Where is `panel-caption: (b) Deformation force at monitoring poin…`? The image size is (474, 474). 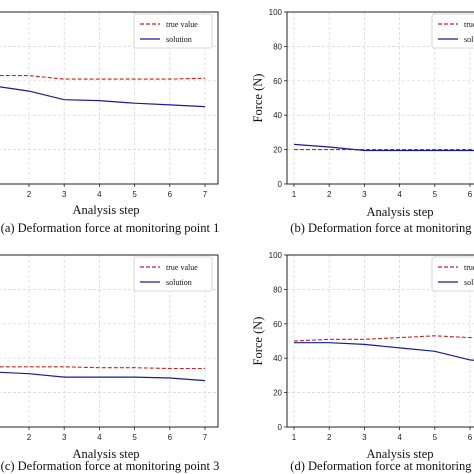 panel-caption: (b) Deformation force at monitoring poin… is located at coordinates (382, 228).